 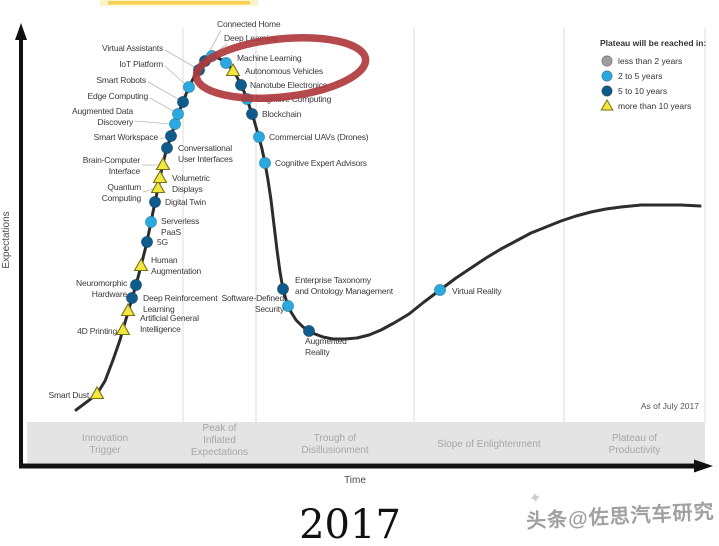 What do you see at coordinates (128, 309) in the screenshot?
I see `marker-artificial-general-intelligence` at bounding box center [128, 309].